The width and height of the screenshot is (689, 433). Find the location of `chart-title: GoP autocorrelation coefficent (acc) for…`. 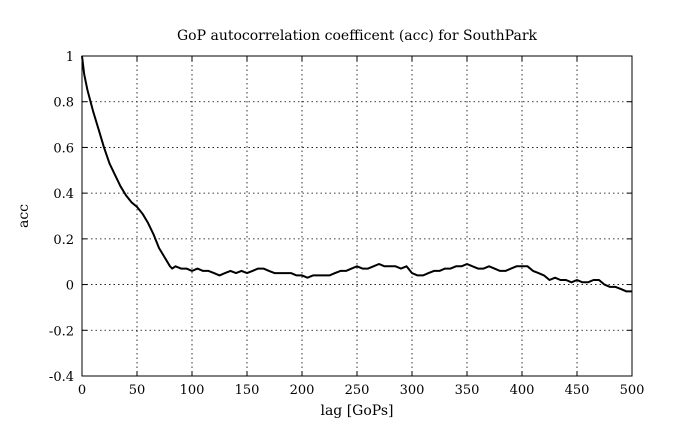

chart-title: GoP autocorrelation coefficent (acc) for… is located at coordinates (357, 36).